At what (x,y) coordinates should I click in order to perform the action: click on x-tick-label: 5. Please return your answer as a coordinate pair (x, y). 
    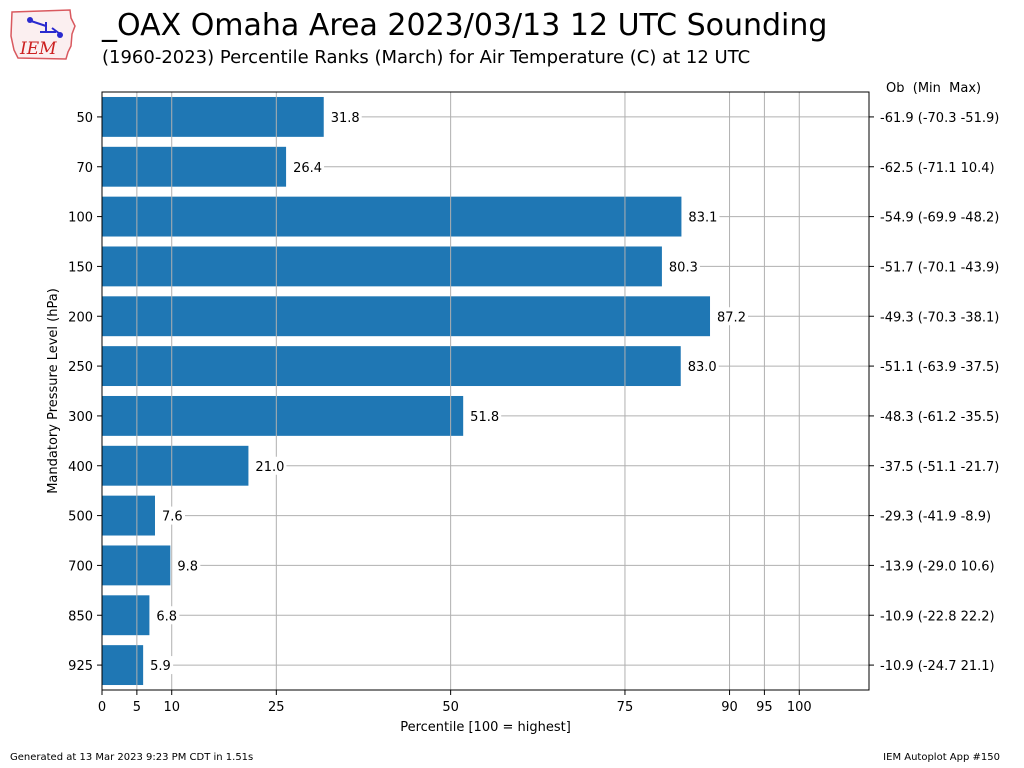
    Looking at the image, I should click on (137, 707).